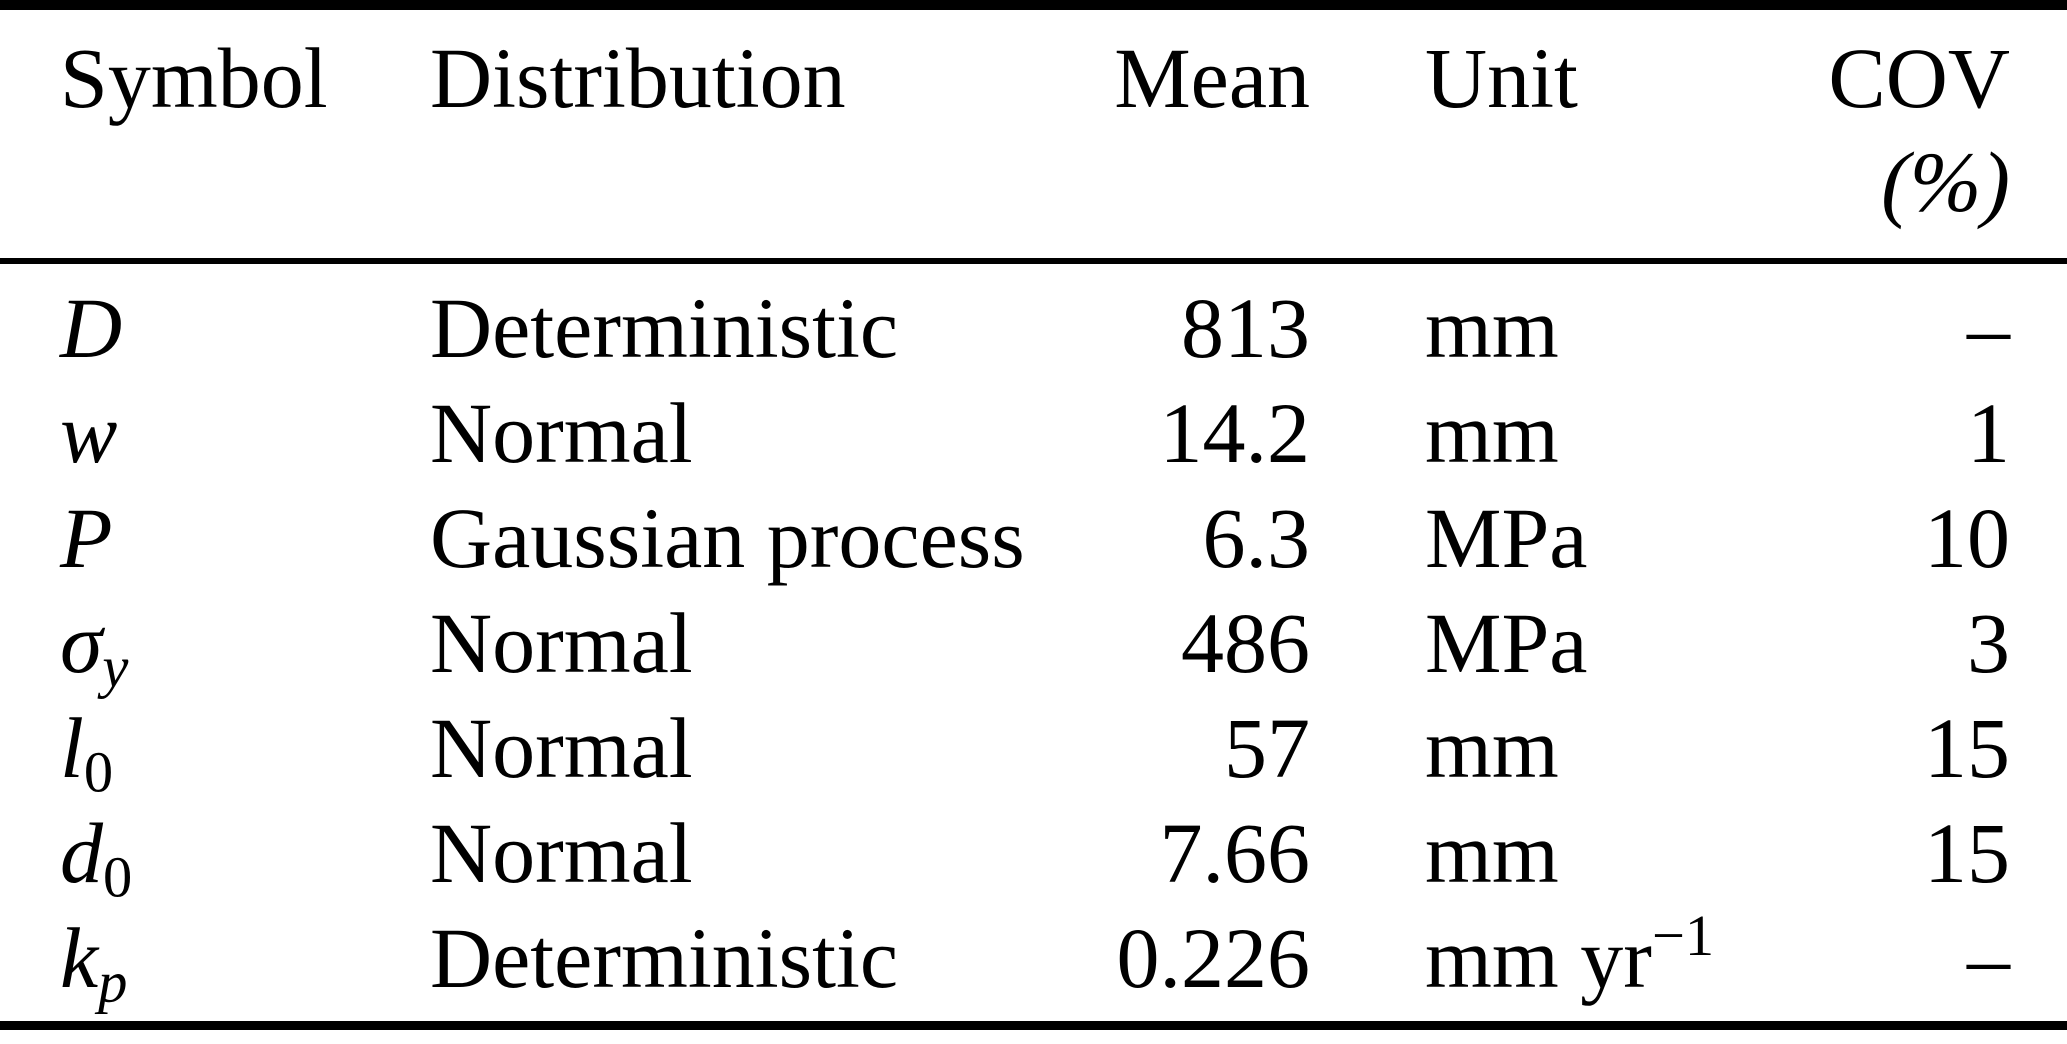 The width and height of the screenshot is (2067, 1044). Describe the element at coordinates (91, 328) in the screenshot. I see `symbol-base: D` at that location.